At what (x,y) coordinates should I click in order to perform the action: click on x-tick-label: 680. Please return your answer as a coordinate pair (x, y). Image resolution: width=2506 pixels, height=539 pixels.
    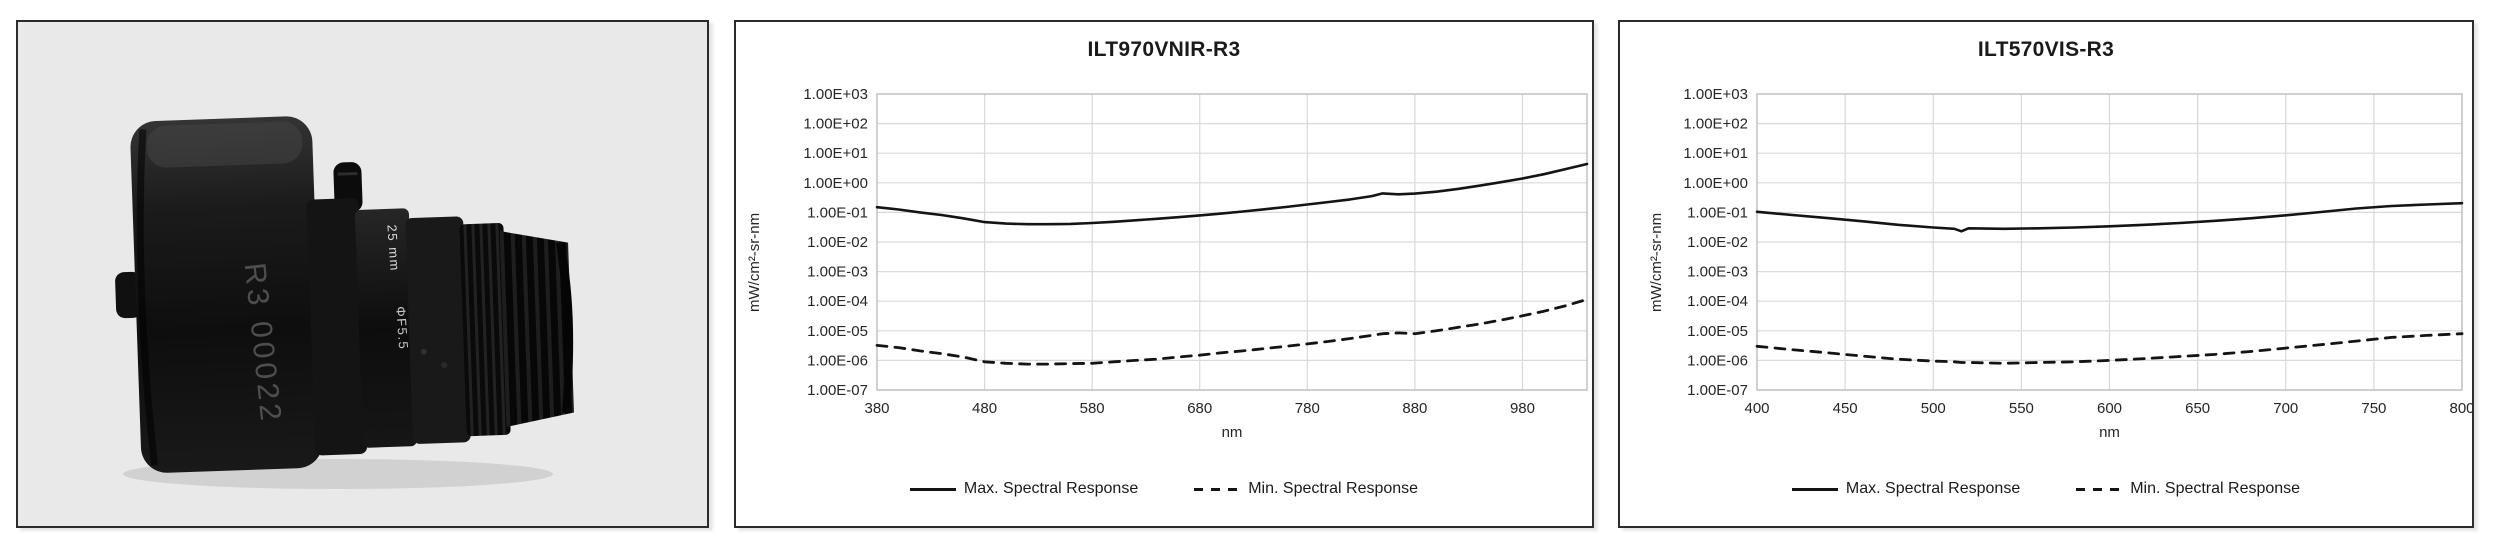
    Looking at the image, I should click on (1199, 408).